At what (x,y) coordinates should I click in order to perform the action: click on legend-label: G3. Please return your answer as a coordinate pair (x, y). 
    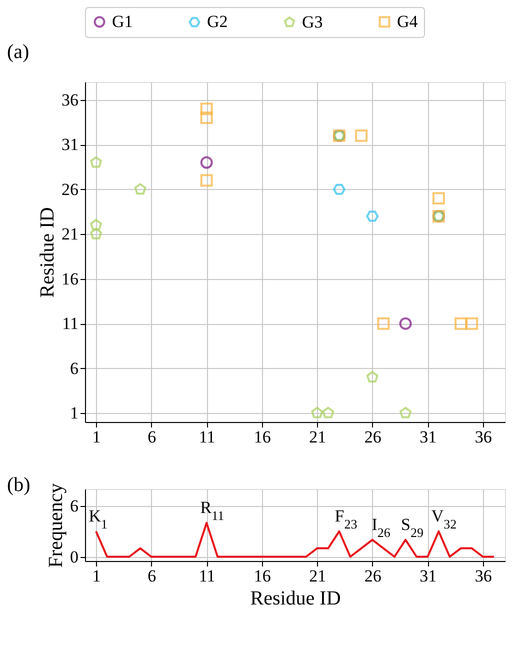
    Looking at the image, I should click on (312, 22).